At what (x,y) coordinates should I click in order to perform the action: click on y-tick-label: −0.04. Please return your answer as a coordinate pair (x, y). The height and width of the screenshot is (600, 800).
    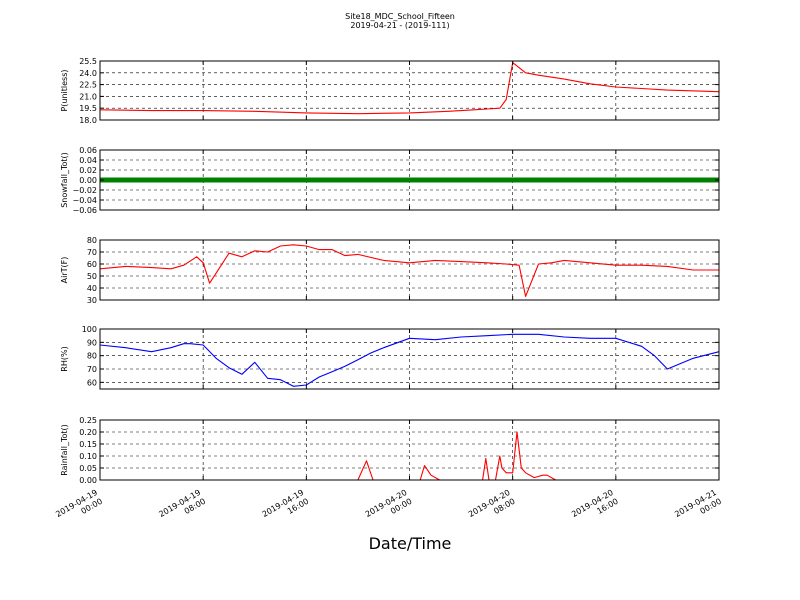
    Looking at the image, I should click on (84, 200).